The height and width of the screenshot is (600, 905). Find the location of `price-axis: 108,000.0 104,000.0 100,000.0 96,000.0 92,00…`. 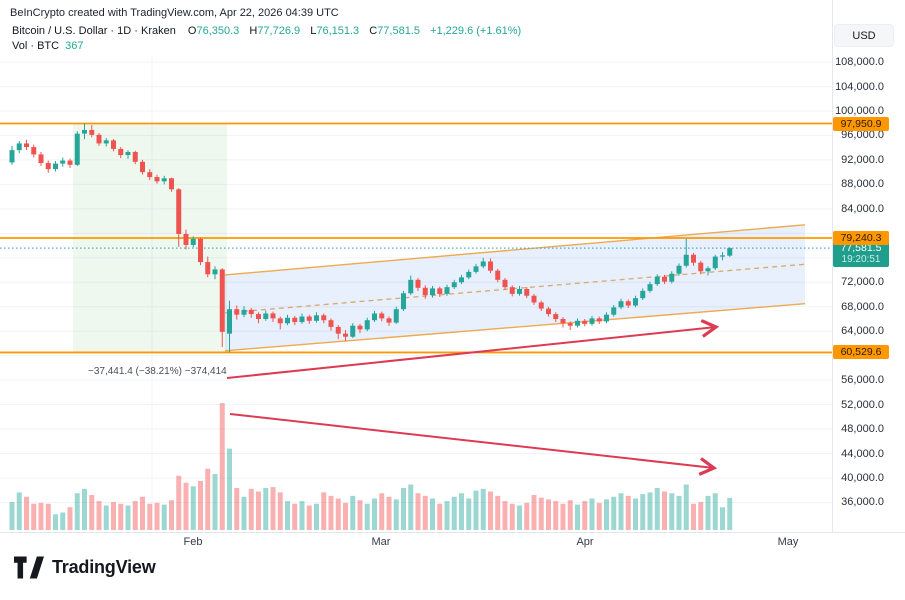

price-axis: 108,000.0 104,000.0 100,000.0 96,000.0 92,00… is located at coordinates (868, 266).